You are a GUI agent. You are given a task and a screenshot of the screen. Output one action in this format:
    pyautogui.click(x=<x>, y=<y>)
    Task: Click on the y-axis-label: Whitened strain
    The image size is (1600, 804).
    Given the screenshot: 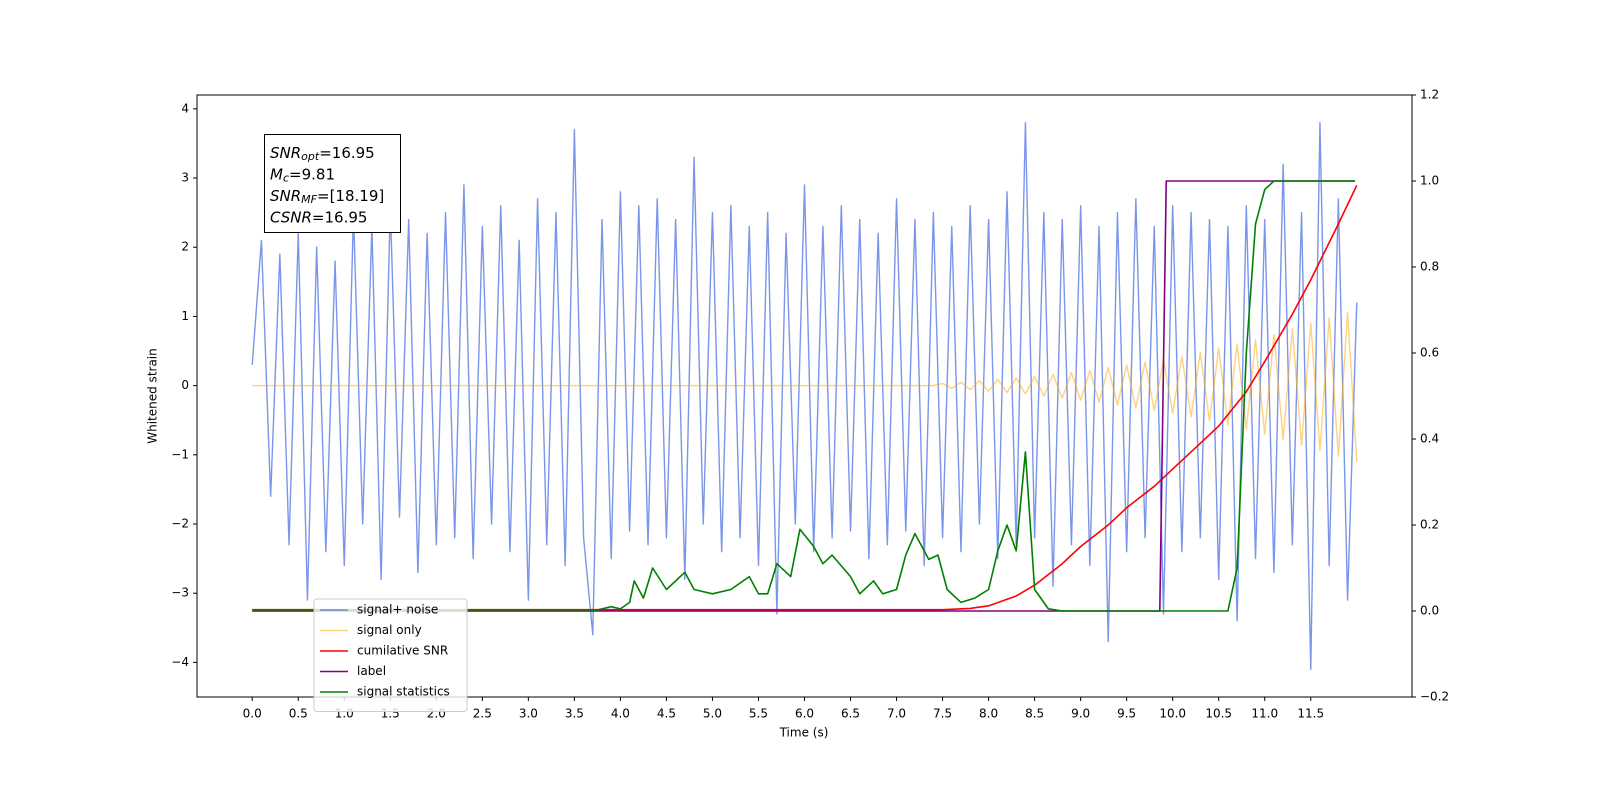 What is the action you would take?
    pyautogui.click(x=153, y=396)
    